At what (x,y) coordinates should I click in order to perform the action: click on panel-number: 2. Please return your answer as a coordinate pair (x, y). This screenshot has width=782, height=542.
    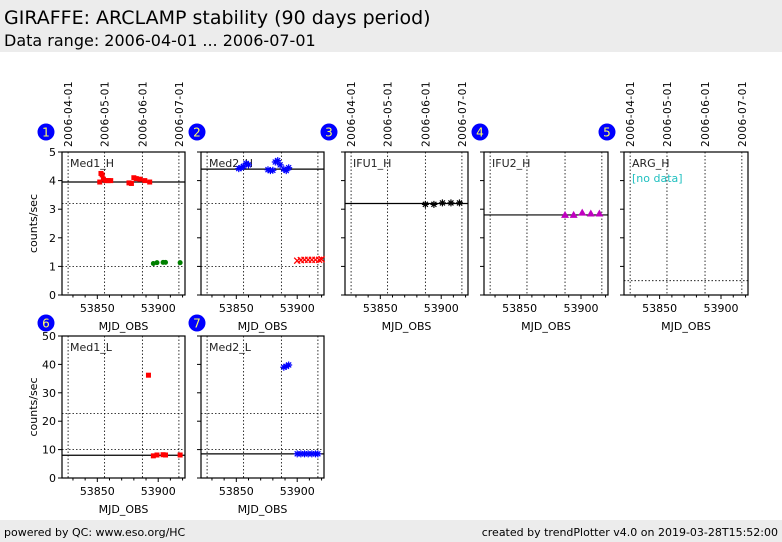
    Looking at the image, I should click on (197, 133).